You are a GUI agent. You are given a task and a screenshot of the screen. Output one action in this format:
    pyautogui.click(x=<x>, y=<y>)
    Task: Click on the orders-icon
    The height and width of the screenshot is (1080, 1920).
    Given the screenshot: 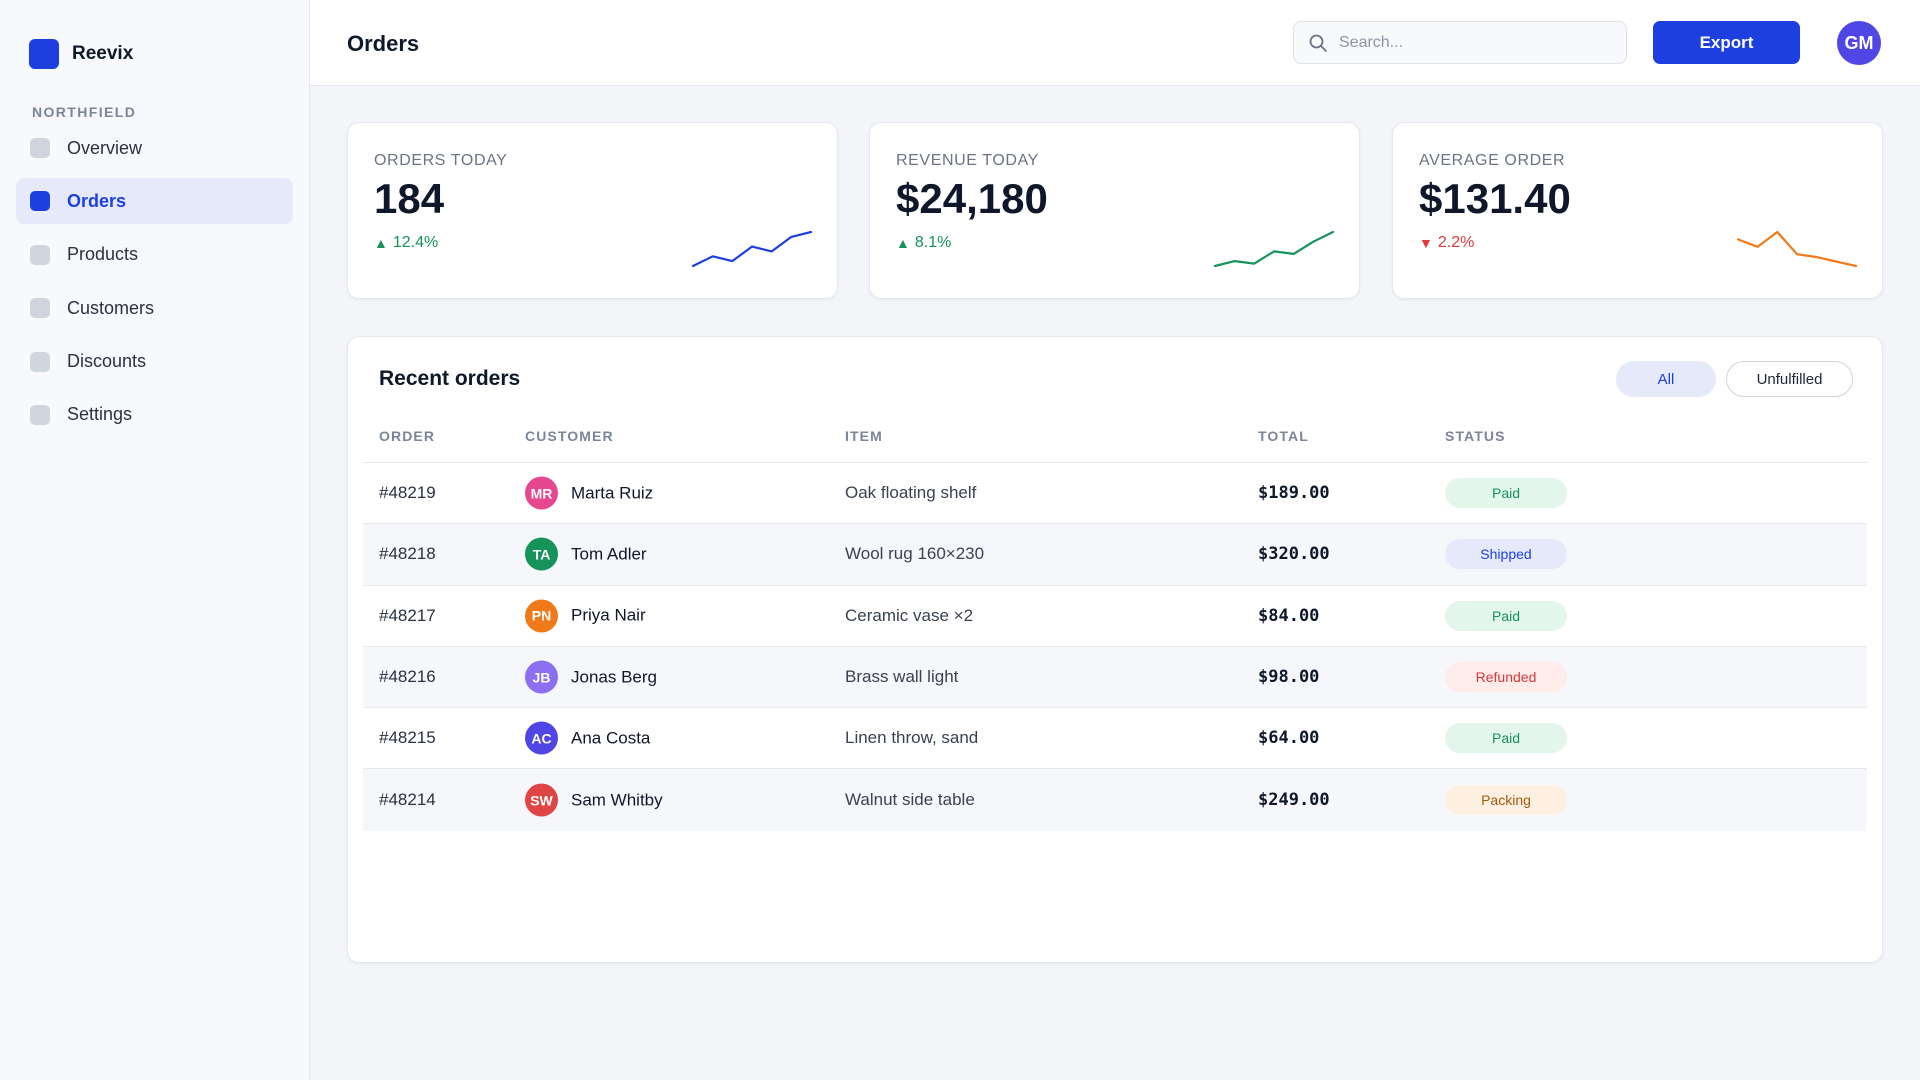 What is the action you would take?
    pyautogui.click(x=40, y=201)
    